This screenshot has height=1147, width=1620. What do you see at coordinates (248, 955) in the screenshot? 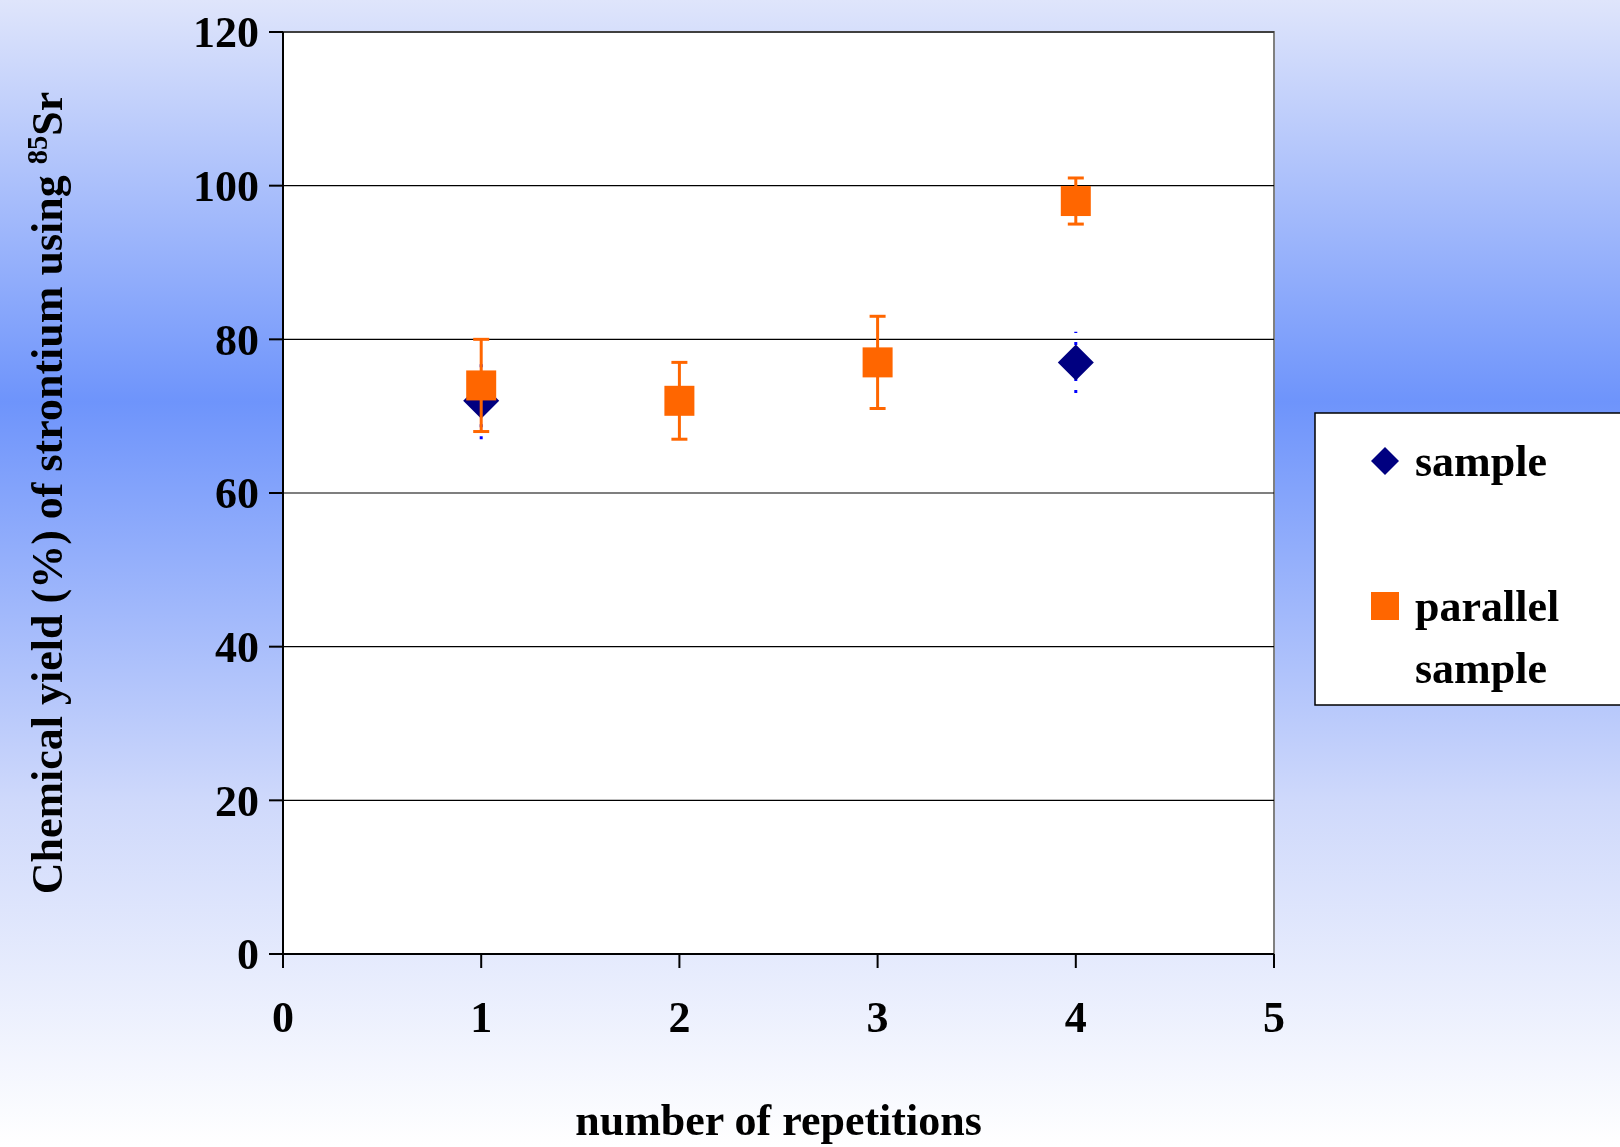
I see `y-tick-label: 0` at bounding box center [248, 955].